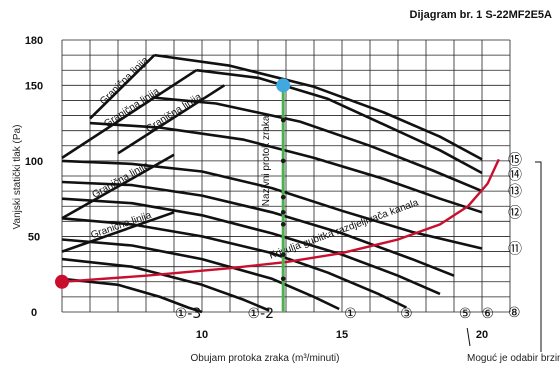 The image size is (560, 369). What do you see at coordinates (465, 314) in the screenshot?
I see `bottom-speed-label: ⑤` at bounding box center [465, 314].